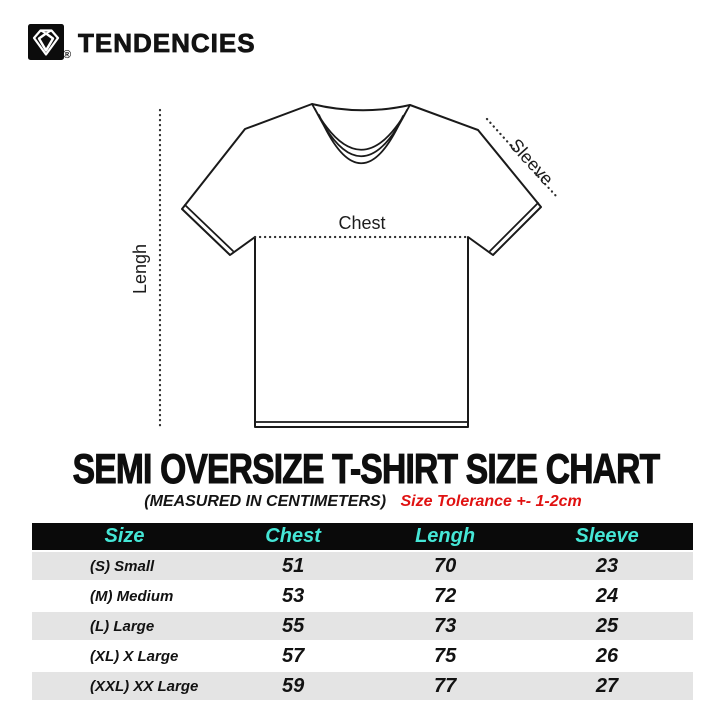 The width and height of the screenshot is (726, 726). Describe the element at coordinates (125, 656) in the screenshot. I see `size-cell: (XL) X Large` at that location.